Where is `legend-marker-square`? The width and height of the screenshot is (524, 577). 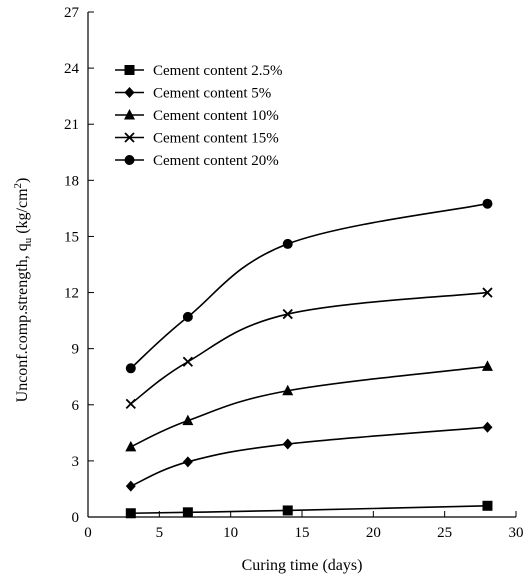 legend-marker-square is located at coordinates (129, 70).